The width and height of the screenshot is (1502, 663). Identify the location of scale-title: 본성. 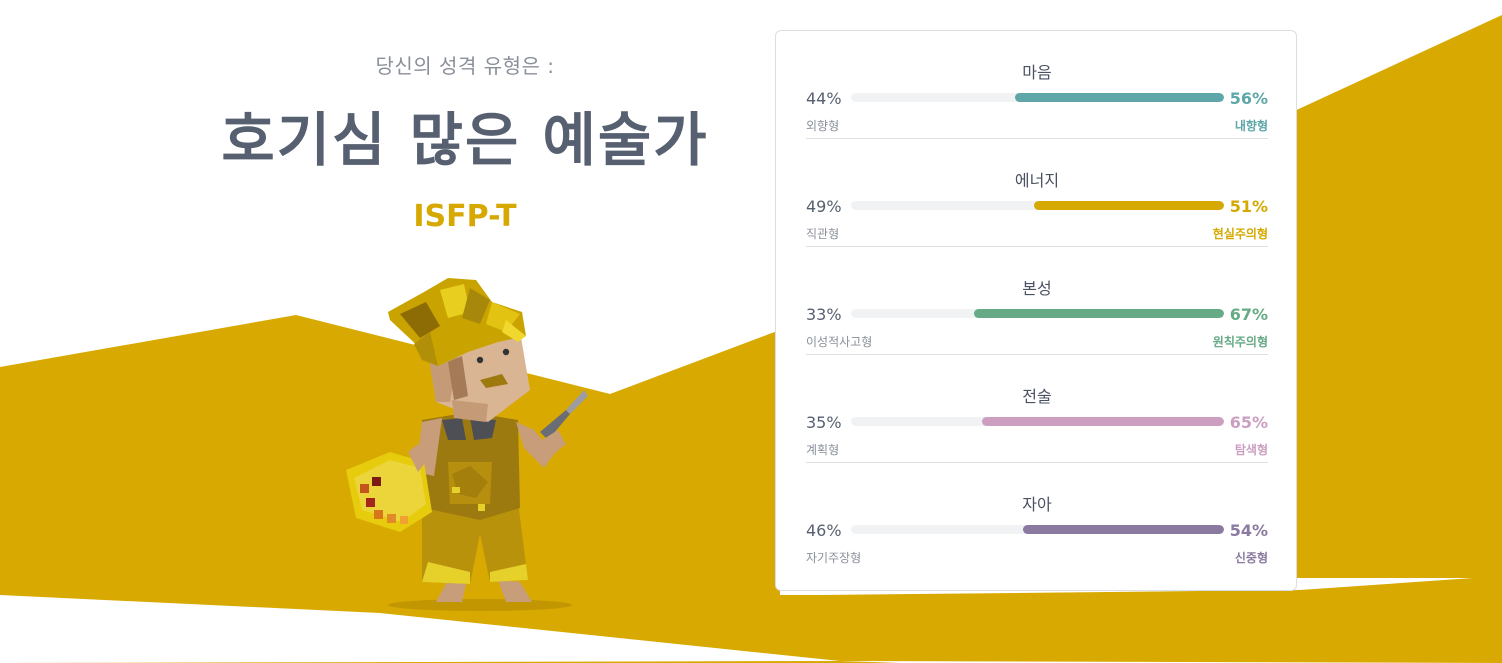
(1037, 288).